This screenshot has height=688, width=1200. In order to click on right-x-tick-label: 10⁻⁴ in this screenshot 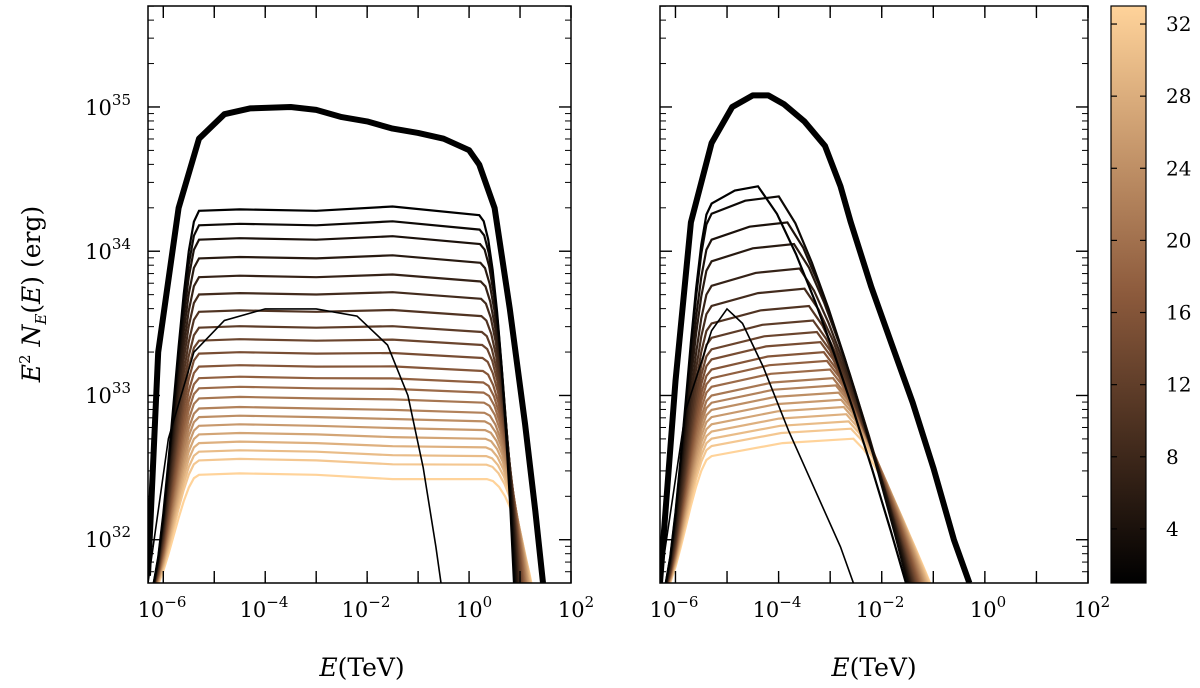, I will do `click(777, 607)`.